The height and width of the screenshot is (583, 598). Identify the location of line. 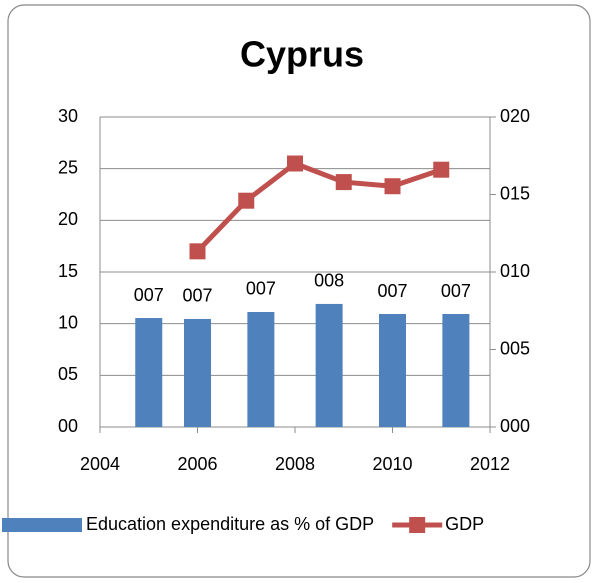
(319, 207).